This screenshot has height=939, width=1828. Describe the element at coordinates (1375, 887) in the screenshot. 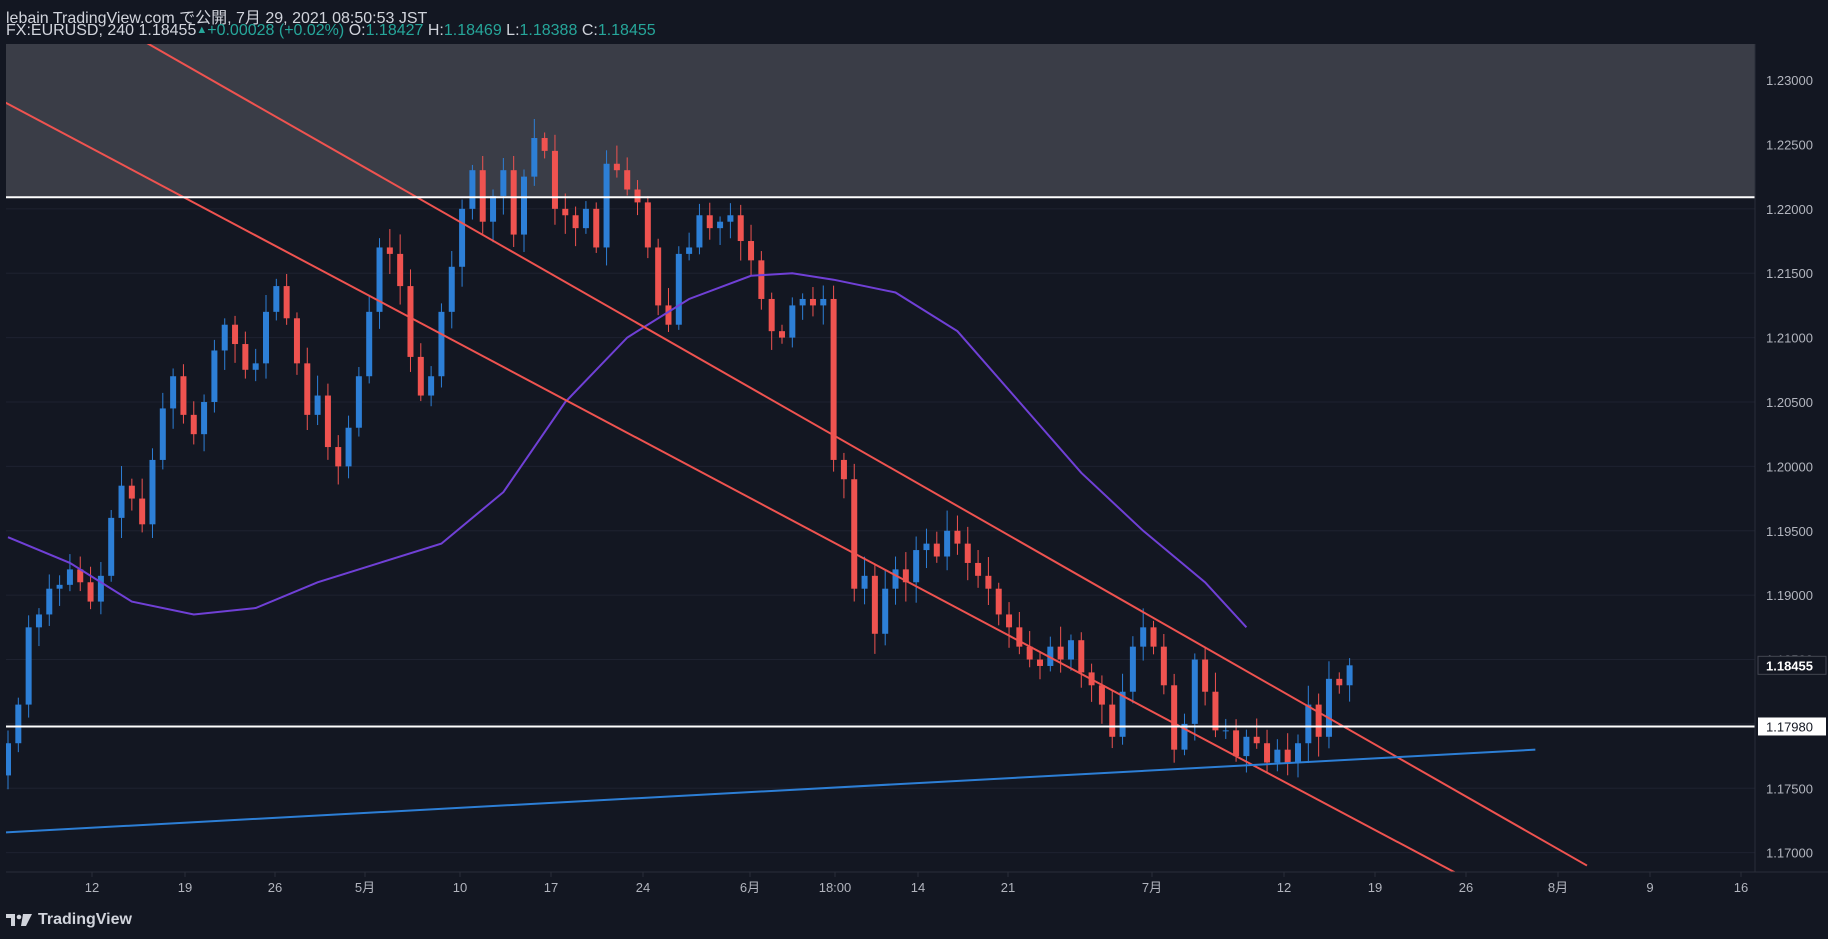

I see `time-tick-label: 19` at that location.